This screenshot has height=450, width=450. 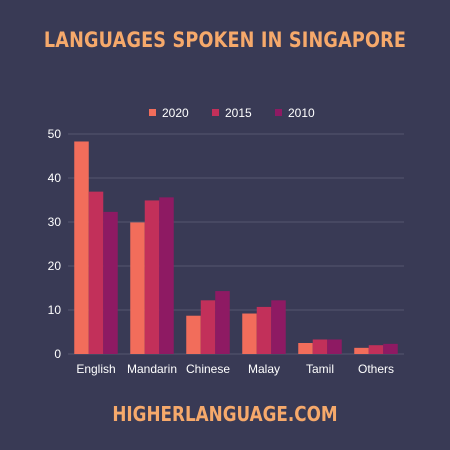 What do you see at coordinates (152, 277) in the screenshot?
I see `bar-2015-mandarin` at bounding box center [152, 277].